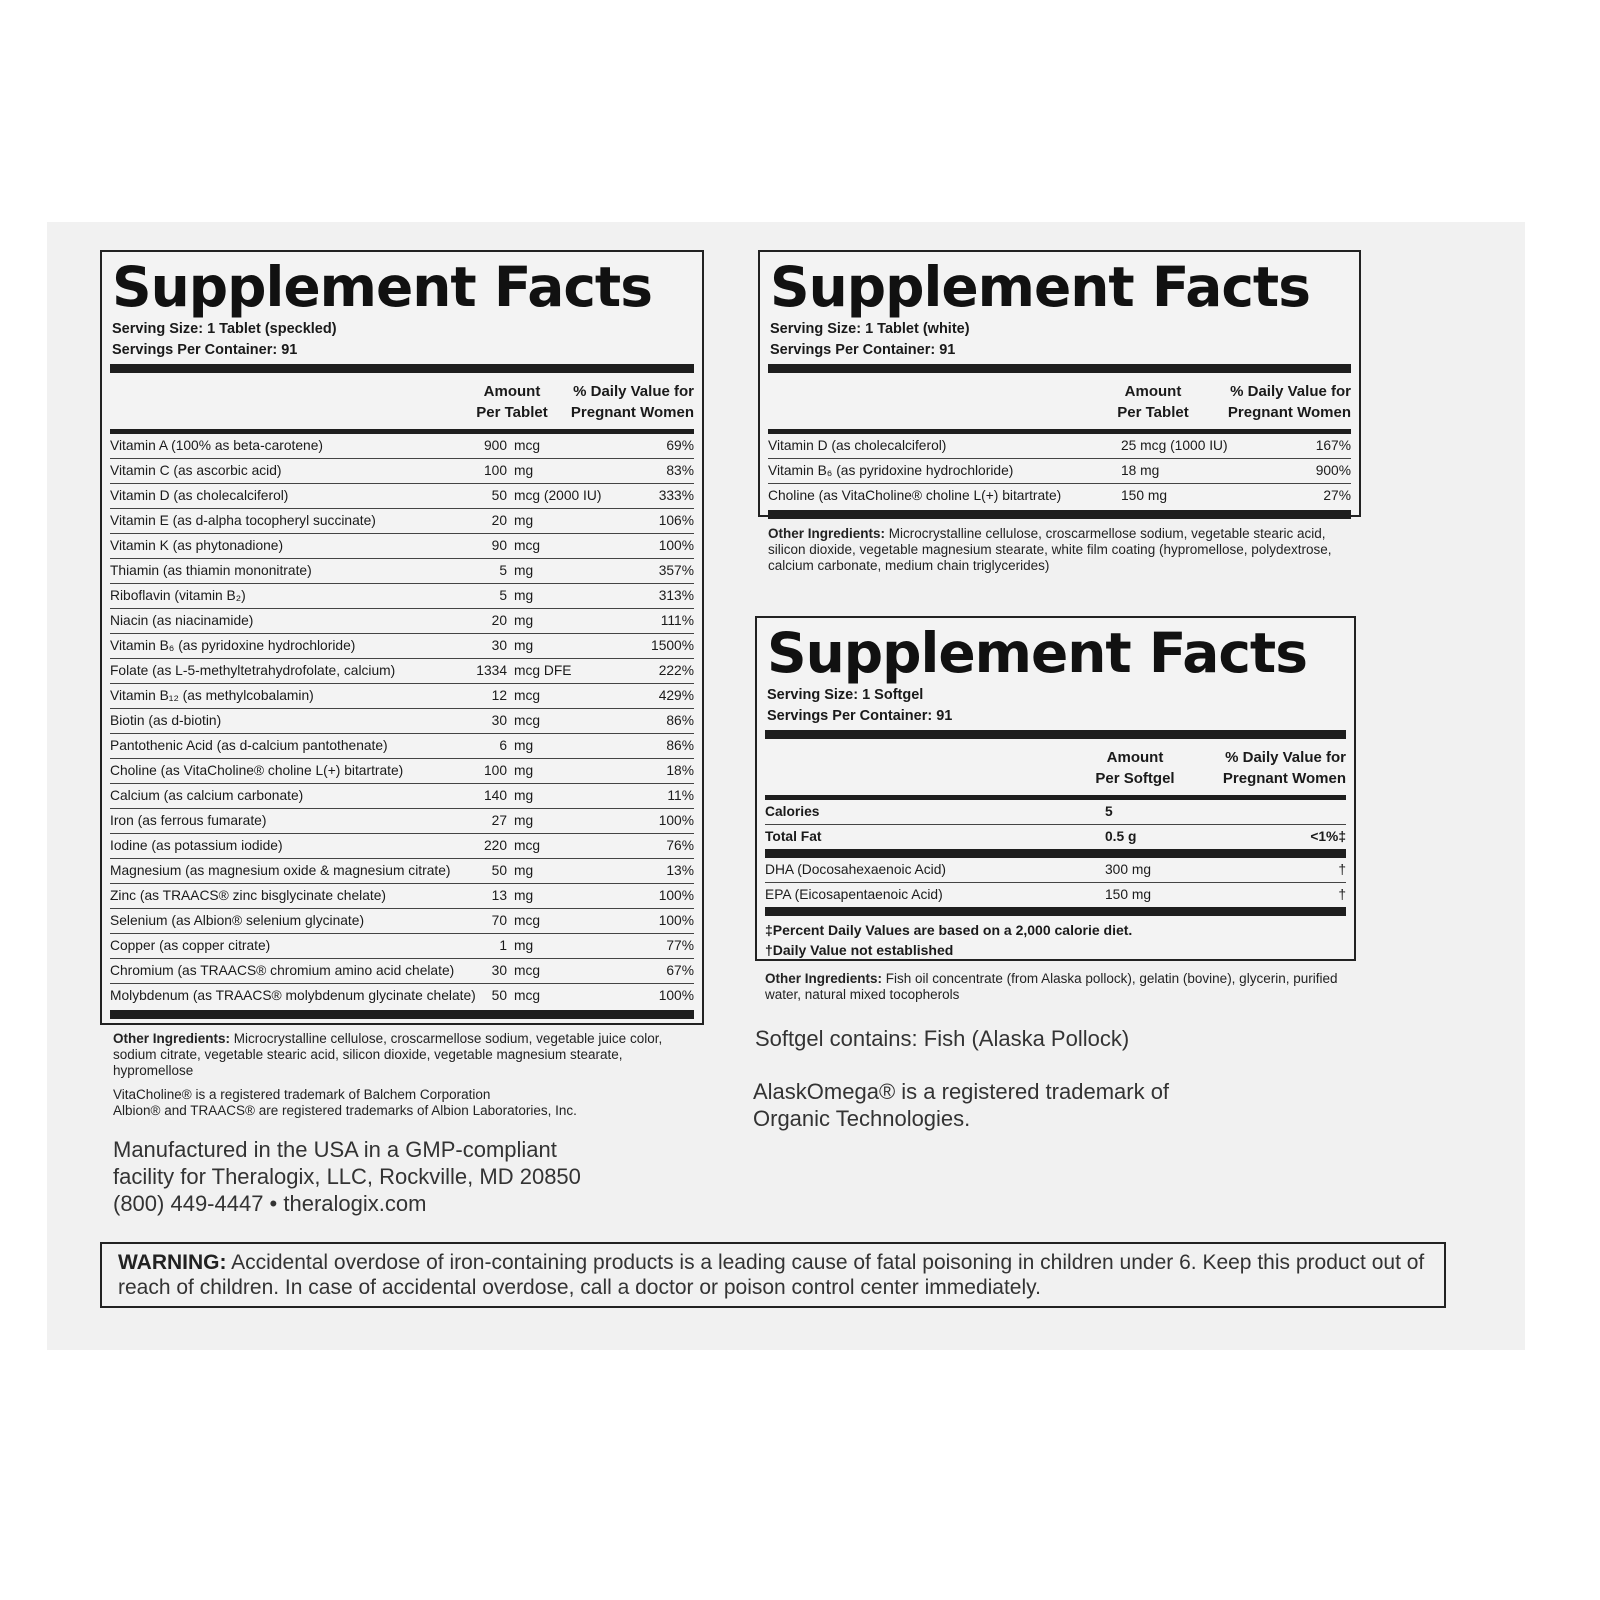  I want to click on nutrient-name: Vitamin B₆ (as pyridoxine hydrochloride), so click(233, 645).